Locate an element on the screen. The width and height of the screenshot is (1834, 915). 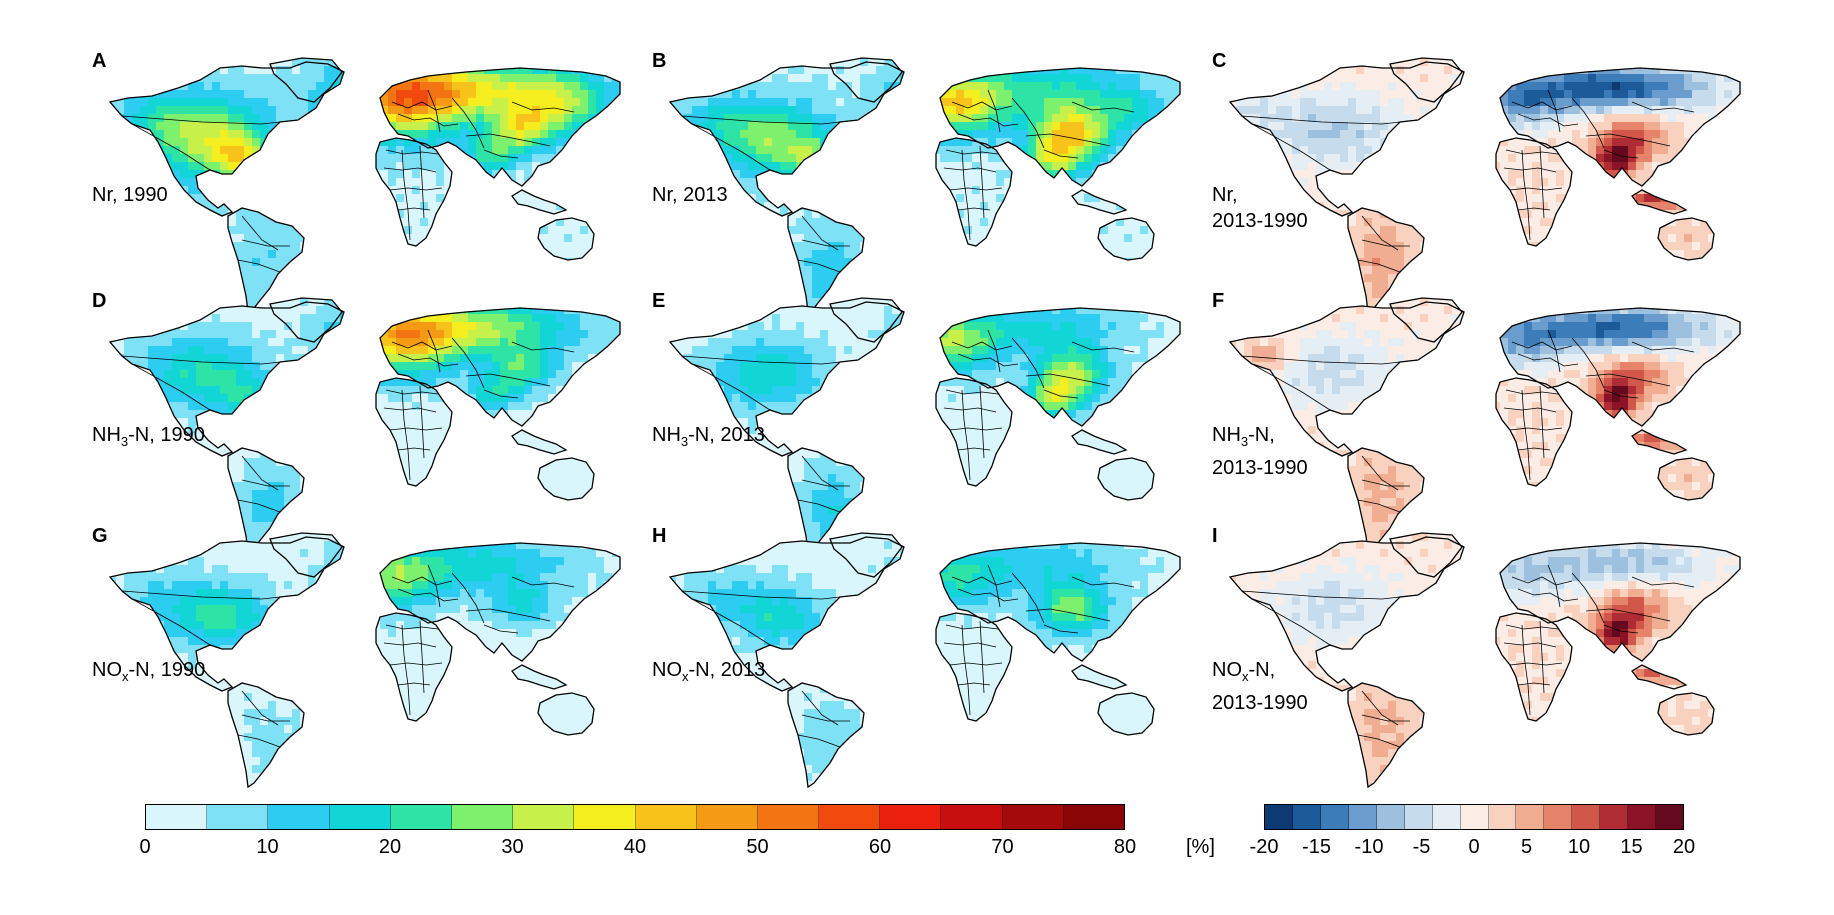
panel-label-rest: -N, 1990 is located at coordinates (166, 435).